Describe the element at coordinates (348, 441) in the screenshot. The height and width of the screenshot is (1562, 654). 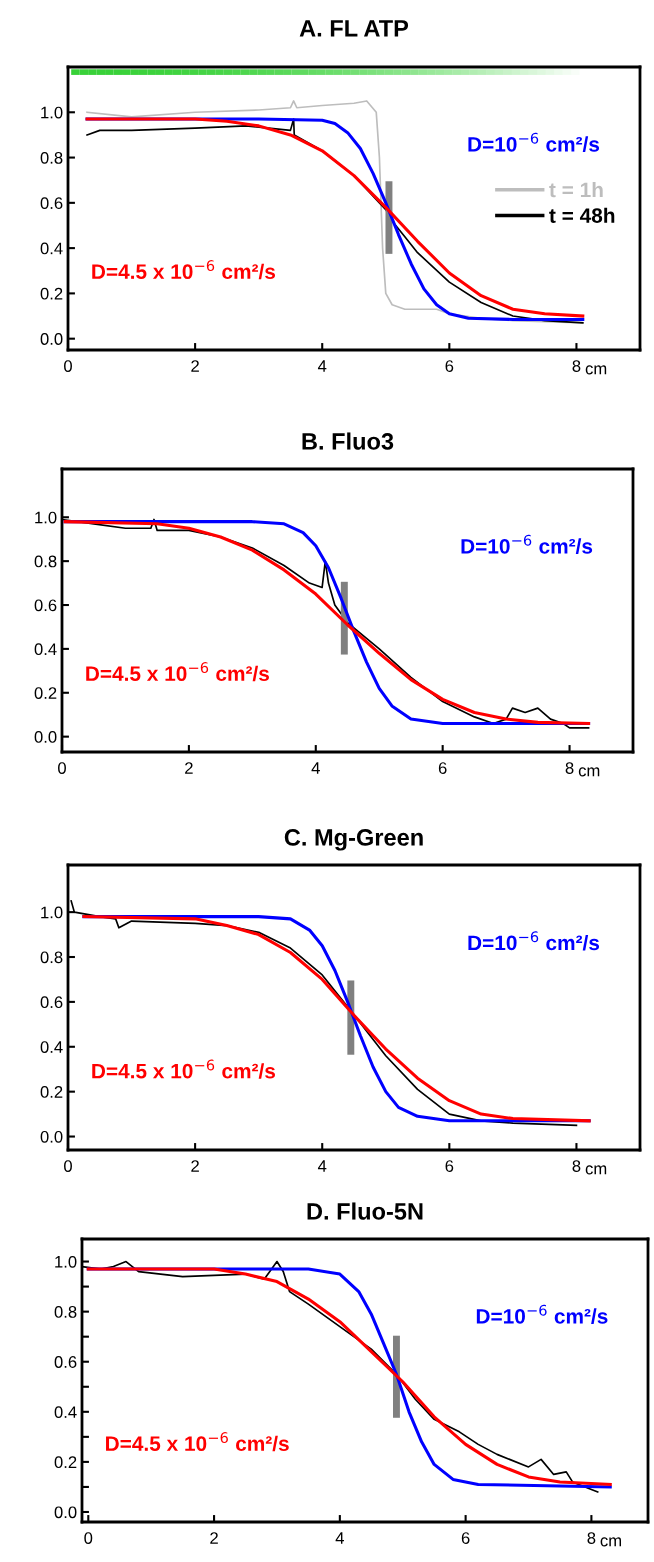
I see `chart-title: B. Fluo3` at that location.